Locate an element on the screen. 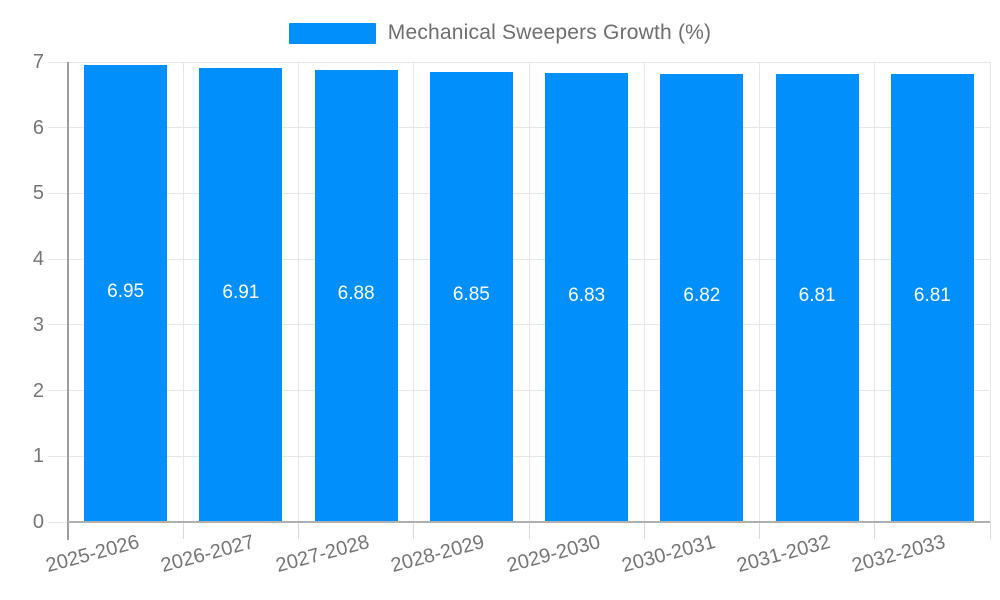 The height and width of the screenshot is (600, 1000). y-tick-label: 7 is located at coordinates (38, 62).